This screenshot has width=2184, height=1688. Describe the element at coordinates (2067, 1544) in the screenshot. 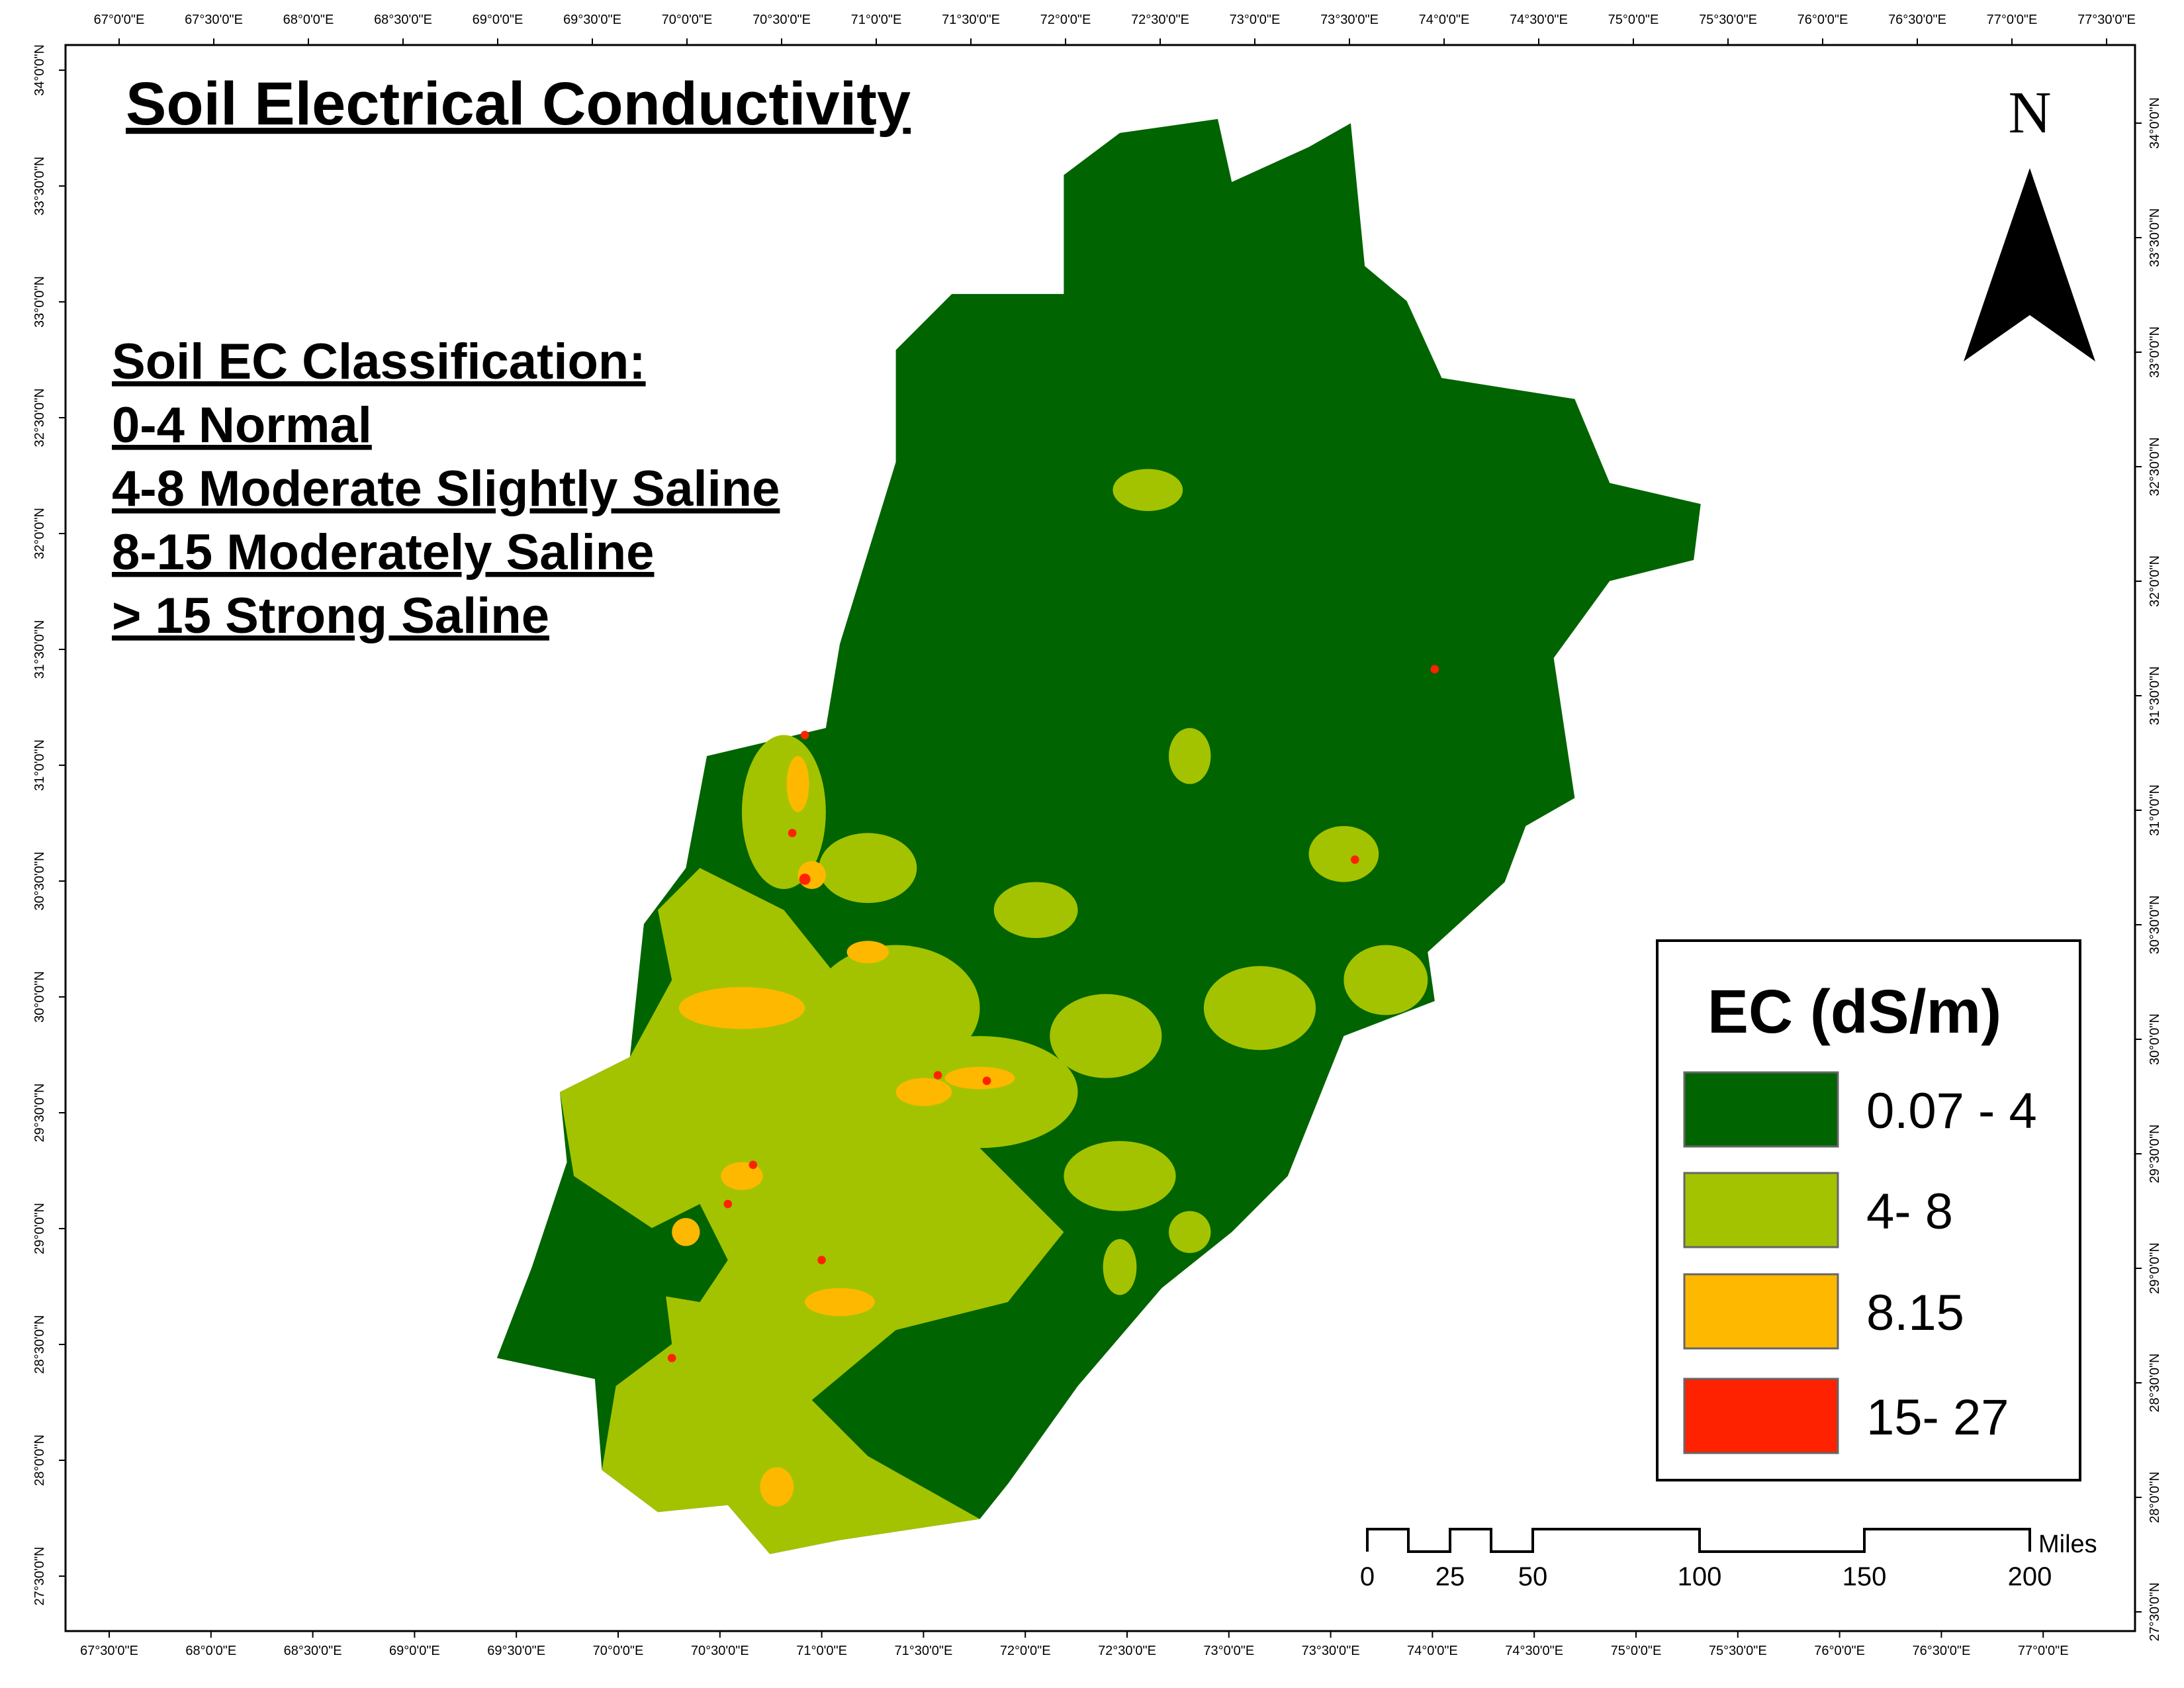

I see `scale-unit: Miles` at that location.